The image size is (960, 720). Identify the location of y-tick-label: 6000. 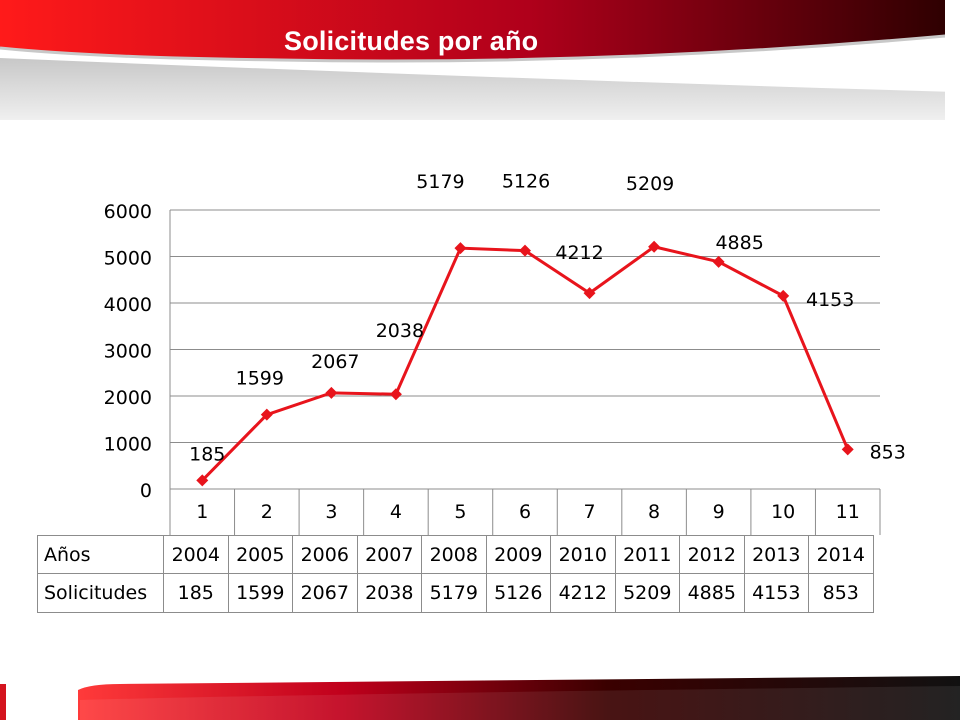
(128, 212).